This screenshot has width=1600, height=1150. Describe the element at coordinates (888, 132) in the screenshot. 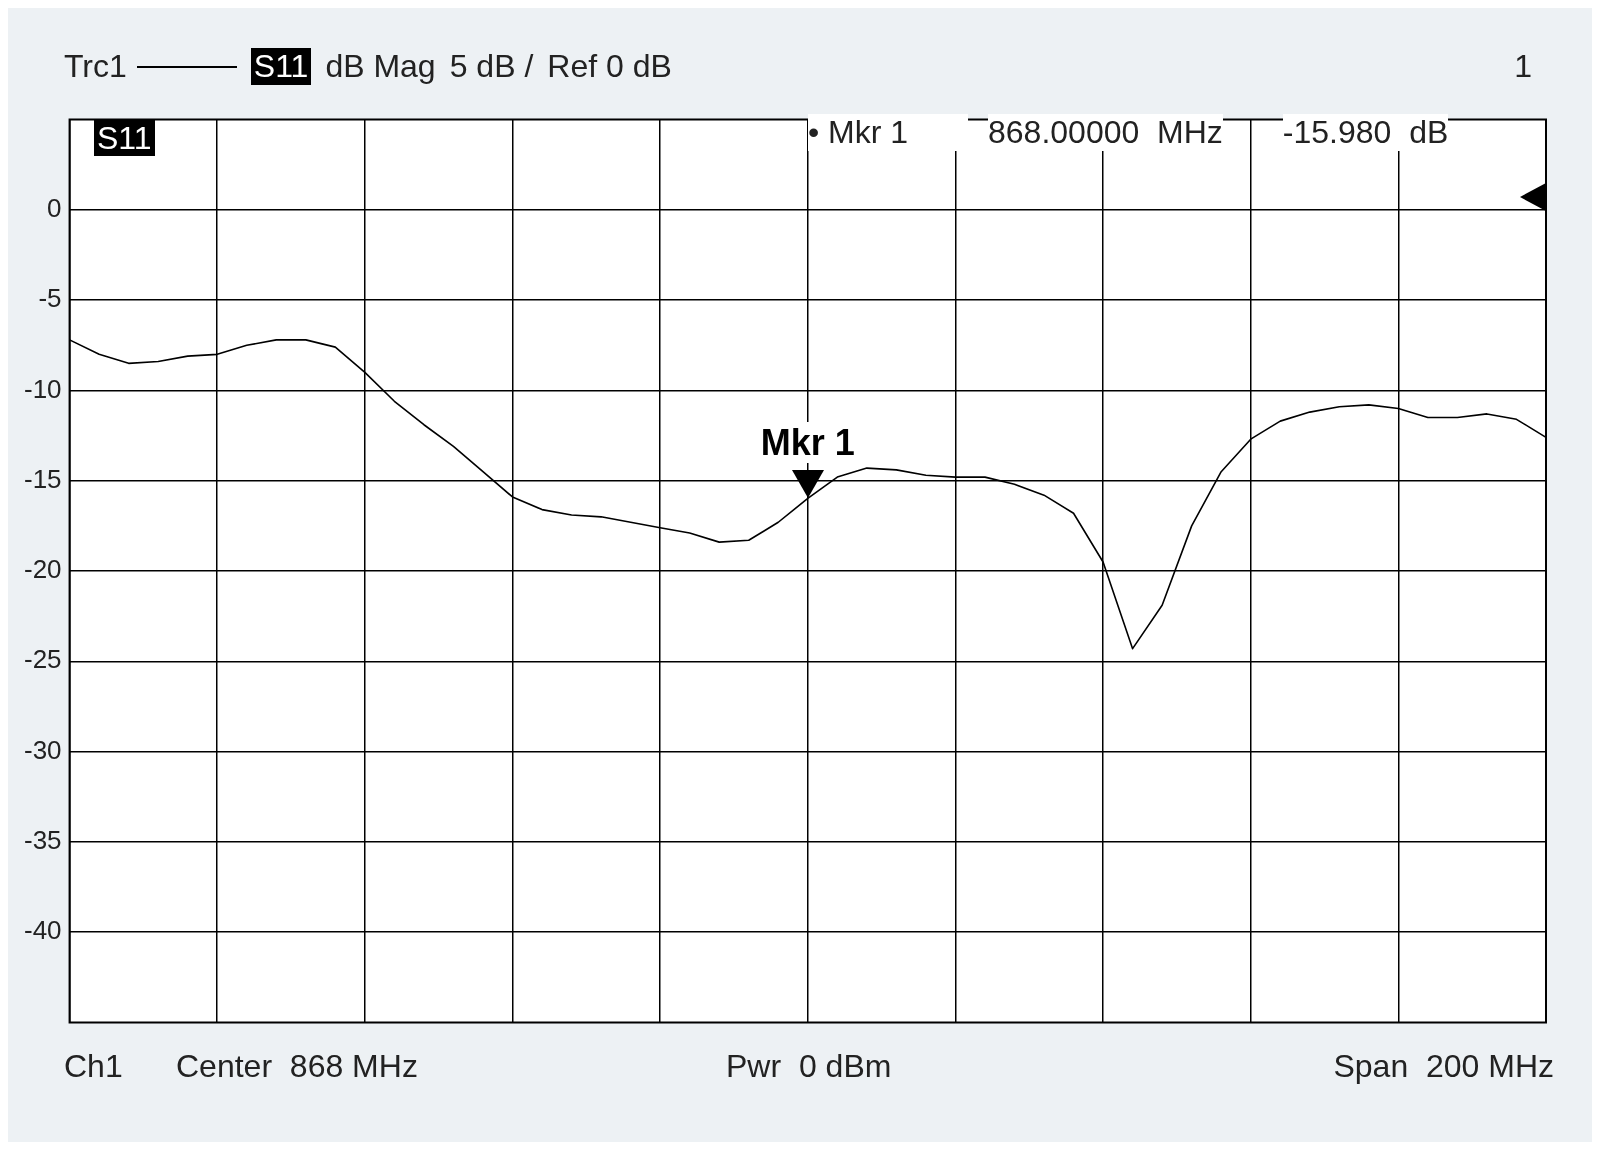

I see `annotation: • Mkr 1` at that location.